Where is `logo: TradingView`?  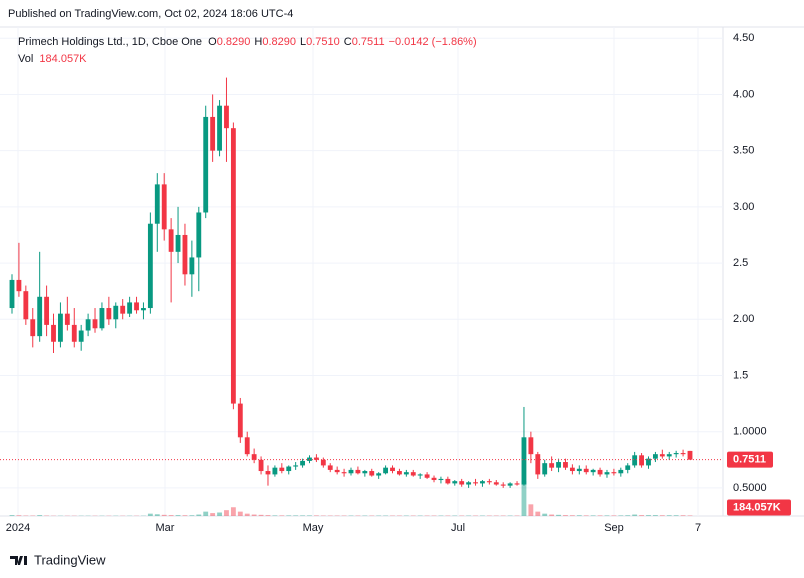
logo: TradingView is located at coordinates (58, 559).